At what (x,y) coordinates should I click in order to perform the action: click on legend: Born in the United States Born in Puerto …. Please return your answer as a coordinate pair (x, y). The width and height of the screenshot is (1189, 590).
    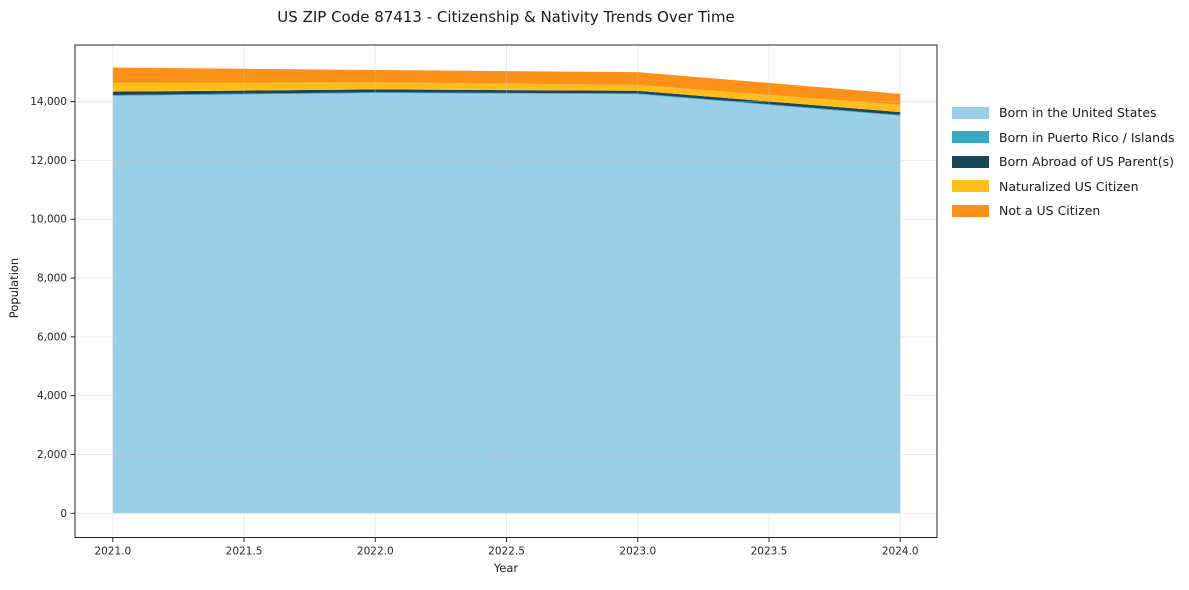
    Looking at the image, I should click on (1063, 165).